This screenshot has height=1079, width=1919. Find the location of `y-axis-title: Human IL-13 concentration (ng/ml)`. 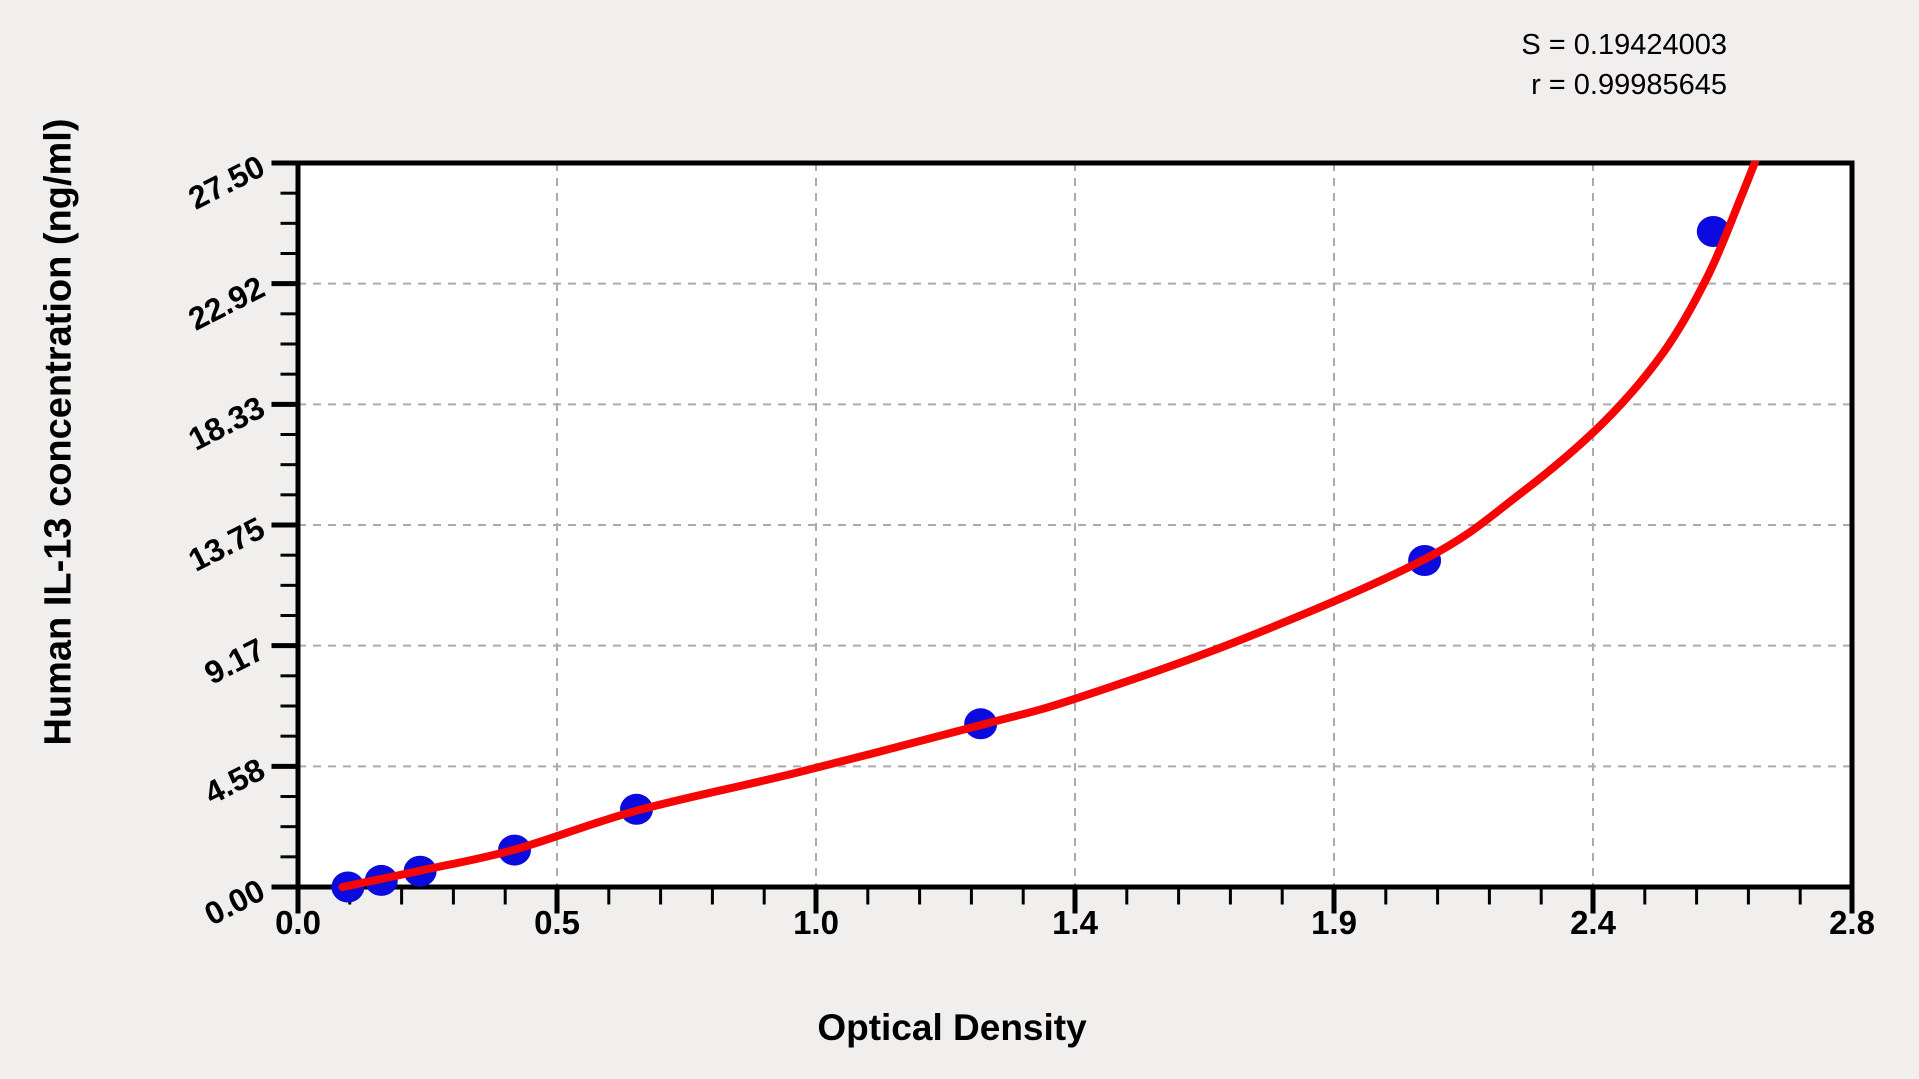

y-axis-title: Human IL-13 concentration (ng/ml) is located at coordinates (58, 432).